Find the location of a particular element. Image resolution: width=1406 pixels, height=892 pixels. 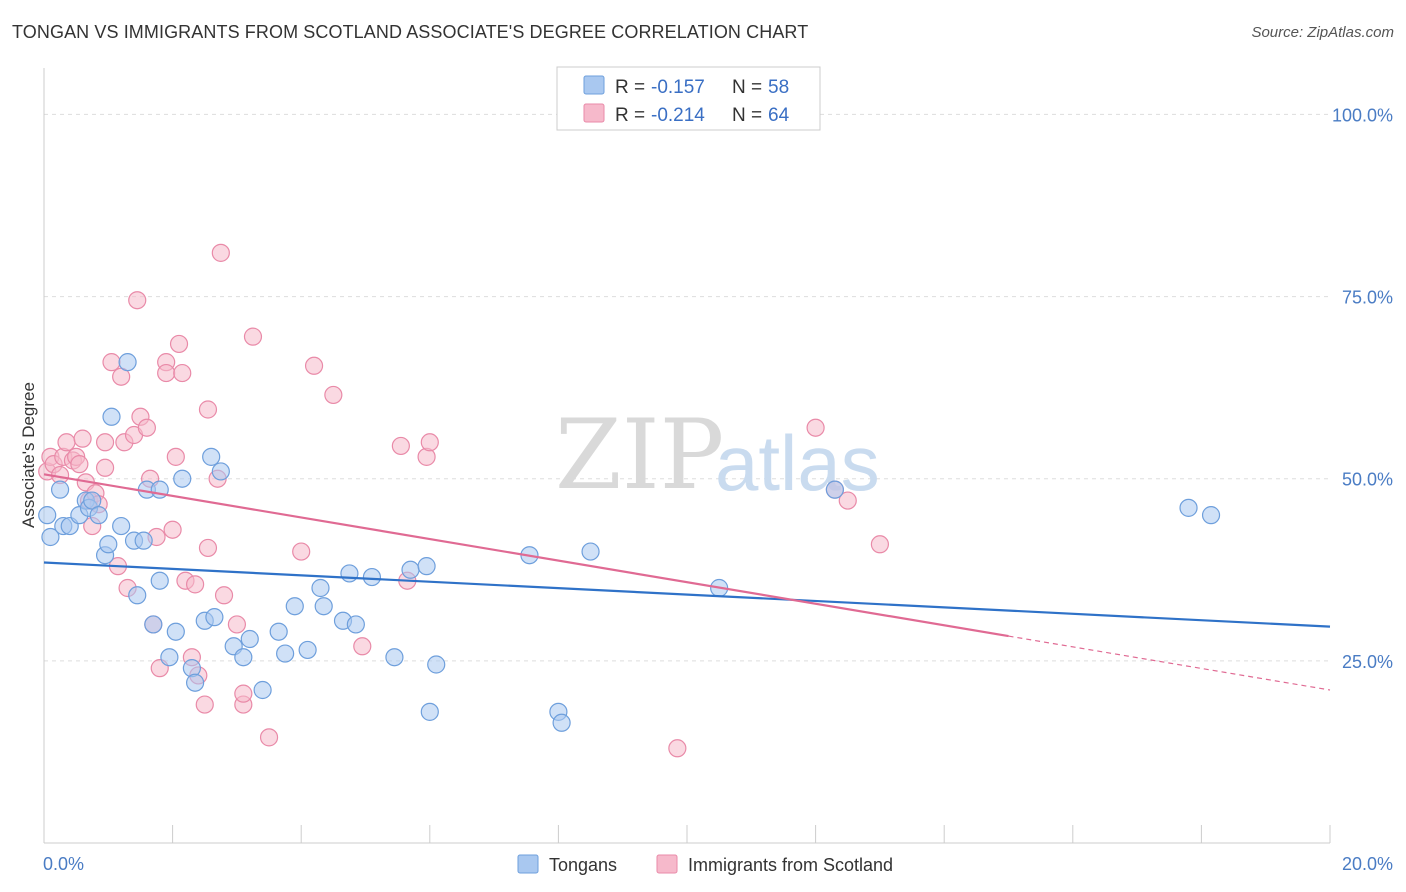

legend-swatch-tongans is located at coordinates (594, 85).